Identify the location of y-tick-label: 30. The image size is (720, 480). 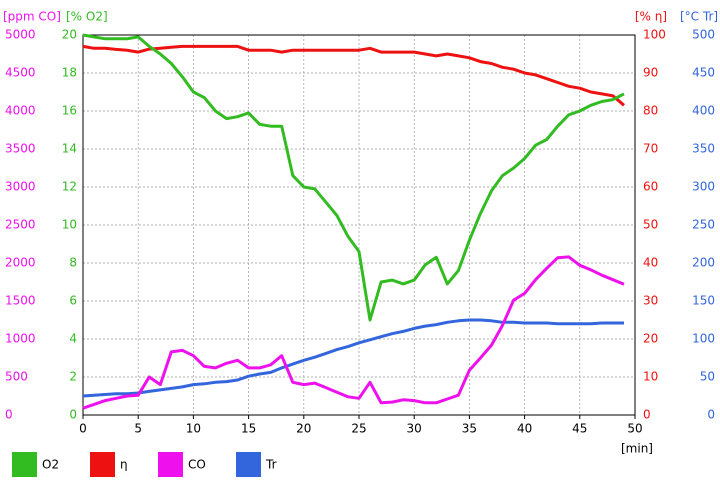
(650, 301).